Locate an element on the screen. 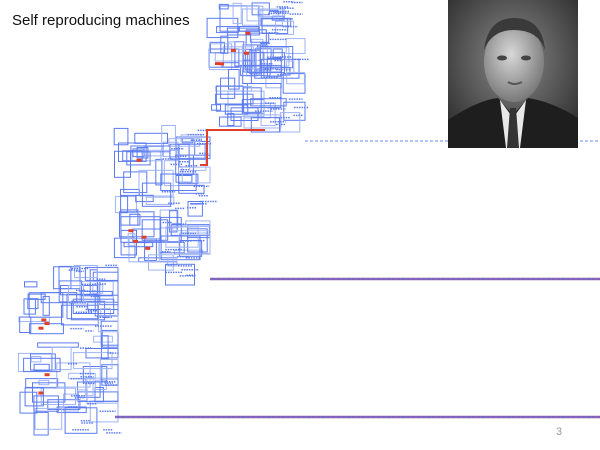 This screenshot has width=600, height=450. slide-title: Self reproducing machines is located at coordinates (101, 20).